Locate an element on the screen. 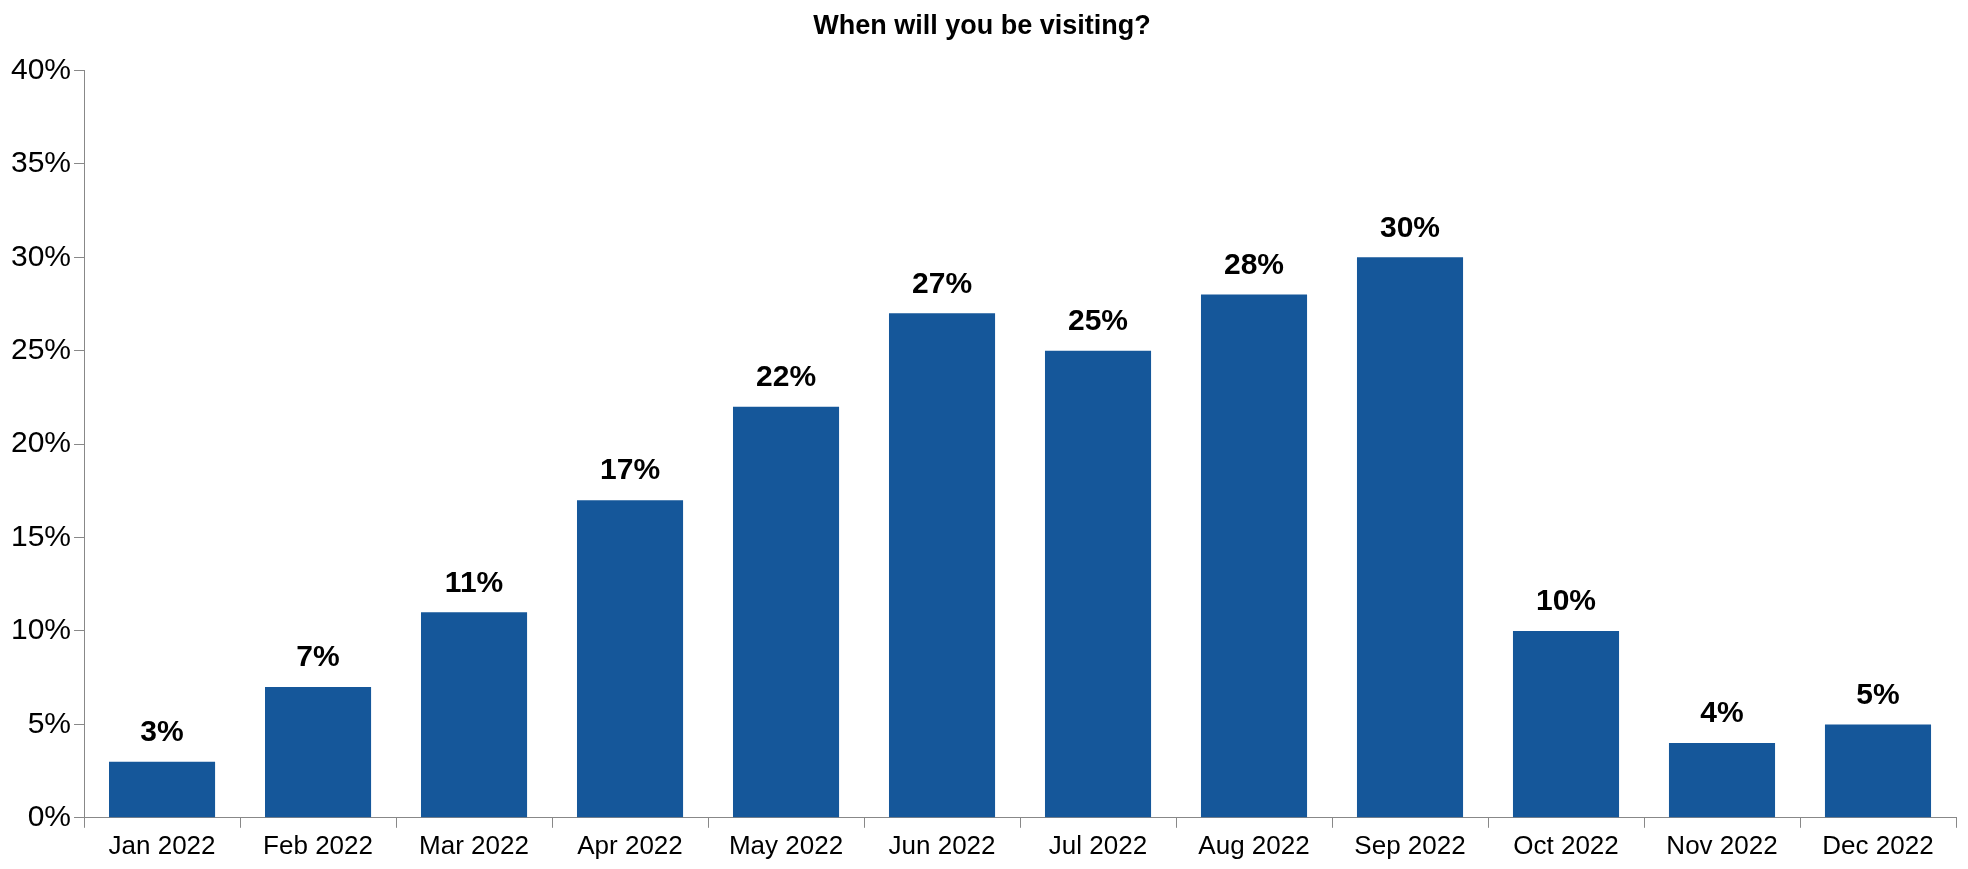 The width and height of the screenshot is (1968, 869). data-label: 17% is located at coordinates (630, 469).